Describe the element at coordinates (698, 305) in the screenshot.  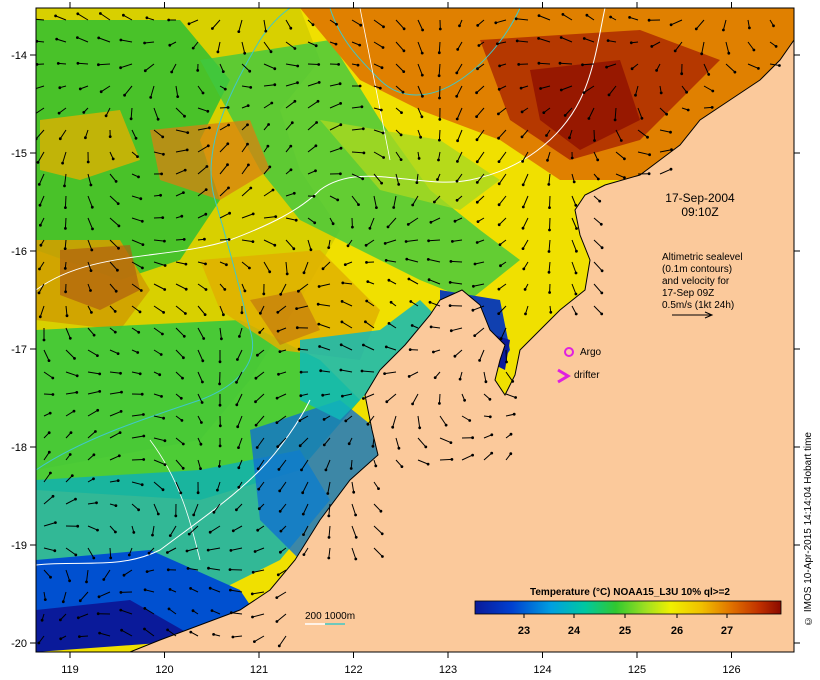
I see `legend-line-5: 0.5m/s (1kt 24h)` at that location.